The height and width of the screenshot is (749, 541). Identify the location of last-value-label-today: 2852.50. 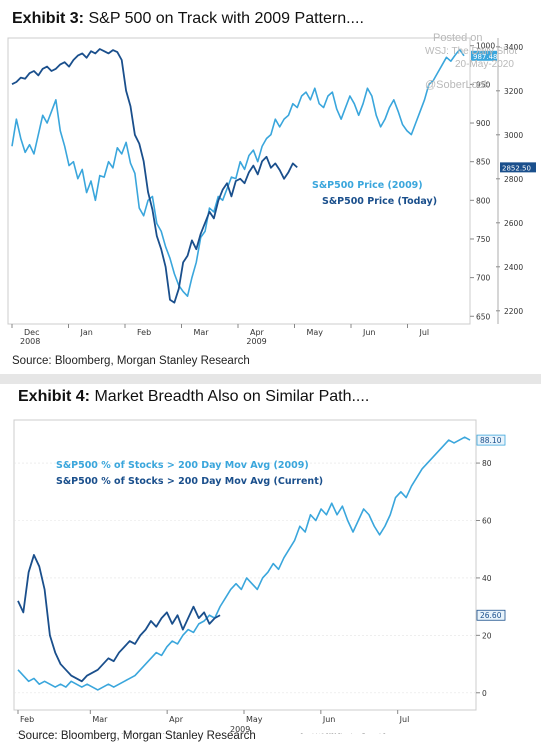
(516, 168).